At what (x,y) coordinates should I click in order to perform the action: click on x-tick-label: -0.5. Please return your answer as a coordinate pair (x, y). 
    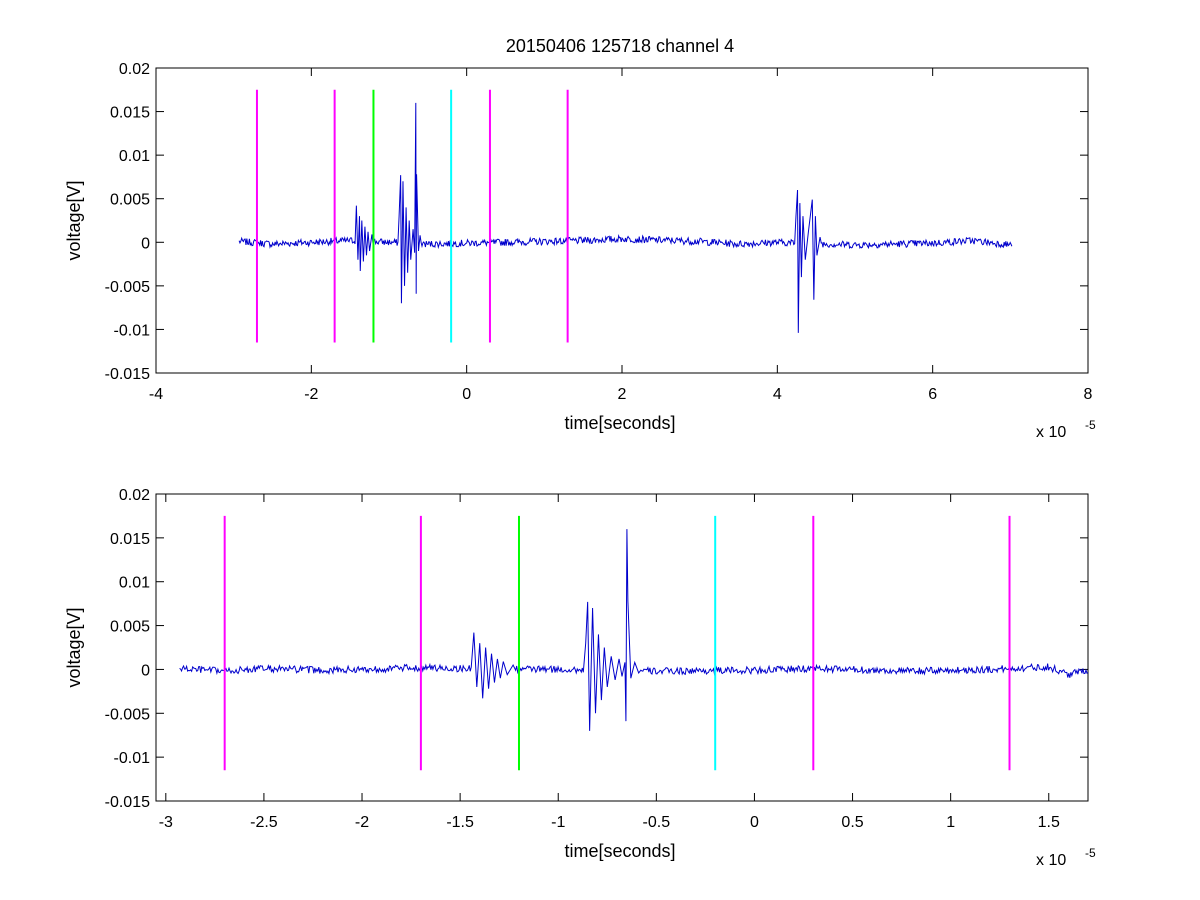
    Looking at the image, I should click on (657, 822).